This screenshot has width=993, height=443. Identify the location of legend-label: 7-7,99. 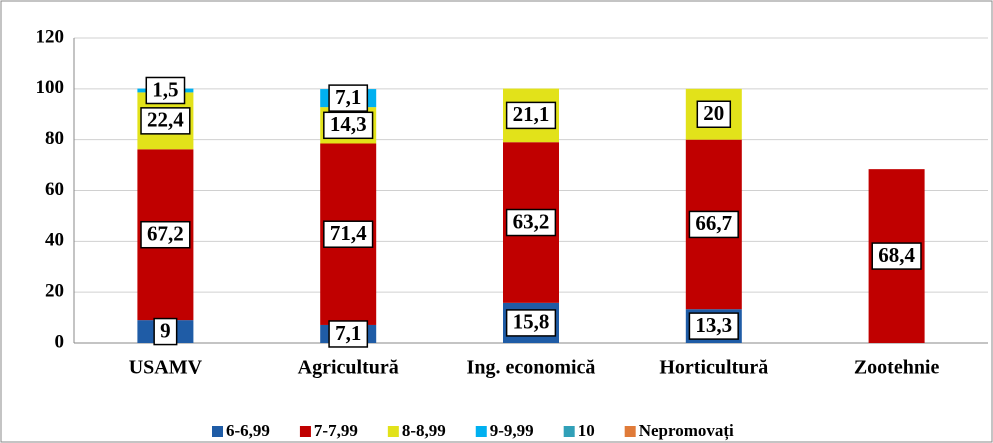
(336, 430).